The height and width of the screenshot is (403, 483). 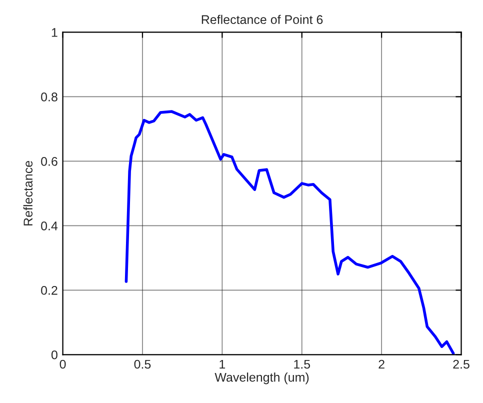 What do you see at coordinates (262, 19) in the screenshot?
I see `chart-title: Reflectance of Point 6` at bounding box center [262, 19].